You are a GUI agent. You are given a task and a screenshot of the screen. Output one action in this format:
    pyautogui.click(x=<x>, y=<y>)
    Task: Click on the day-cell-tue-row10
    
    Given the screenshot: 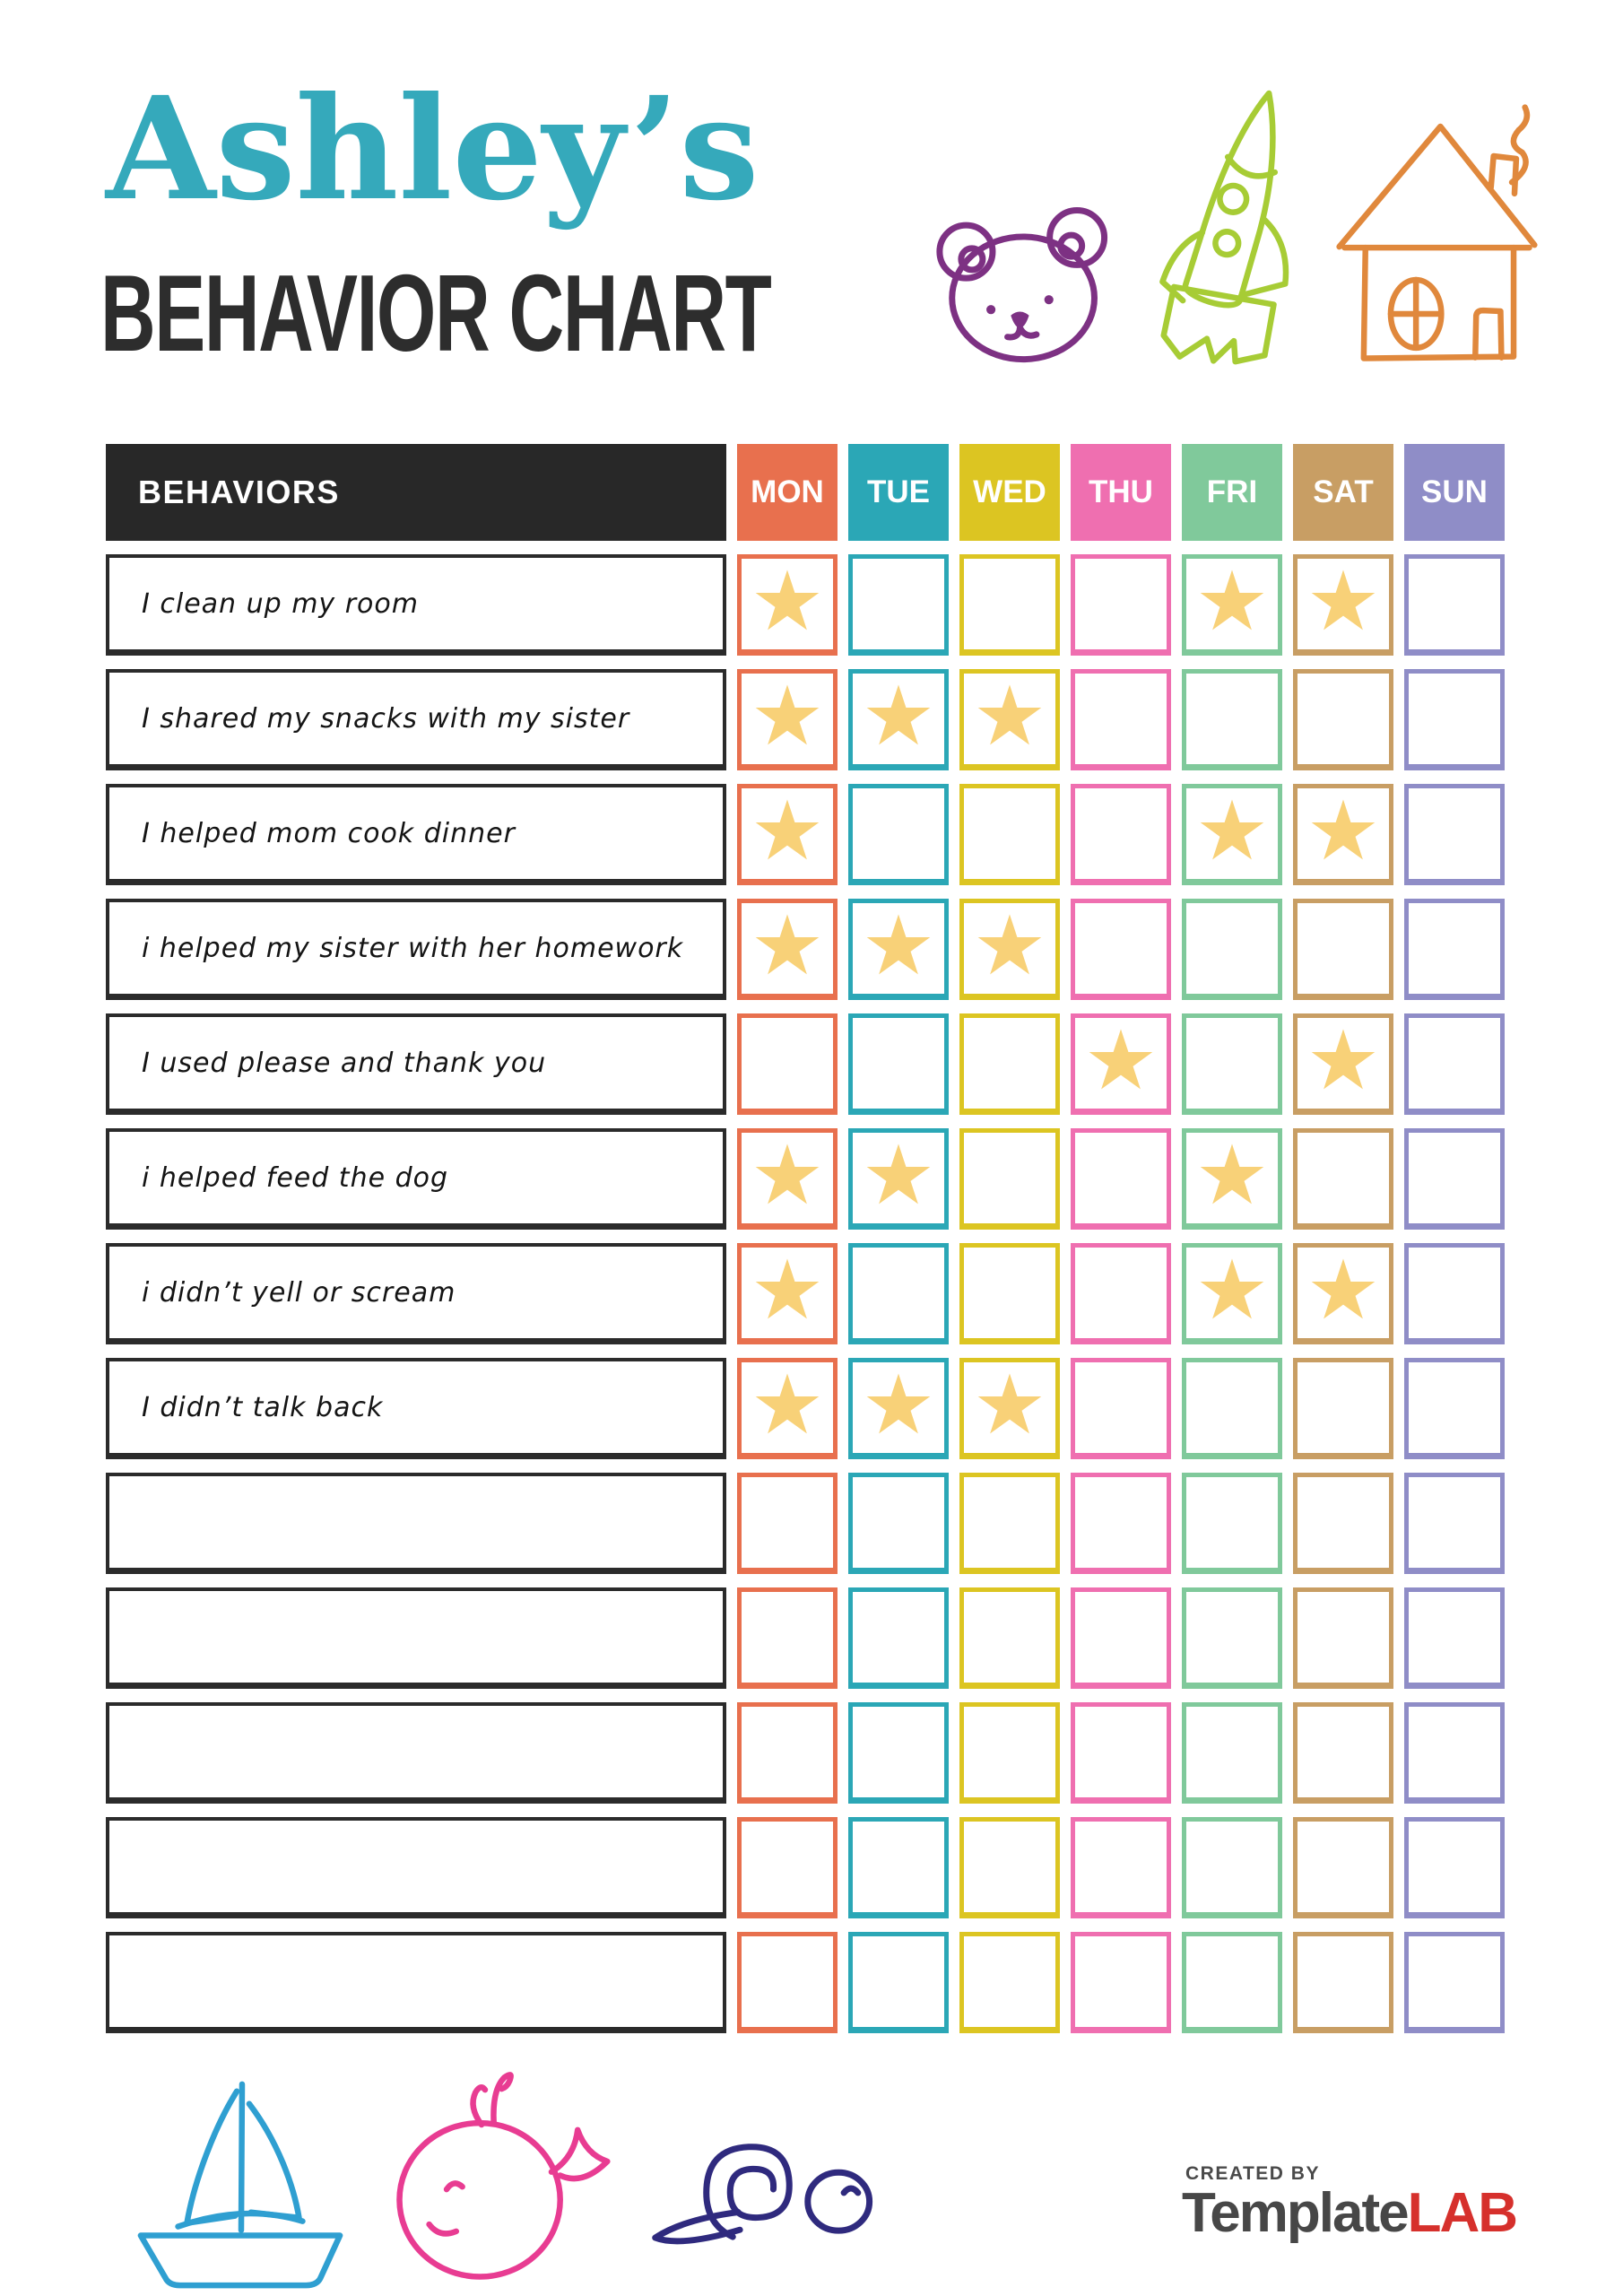 What is the action you would take?
    pyautogui.click(x=898, y=1638)
    